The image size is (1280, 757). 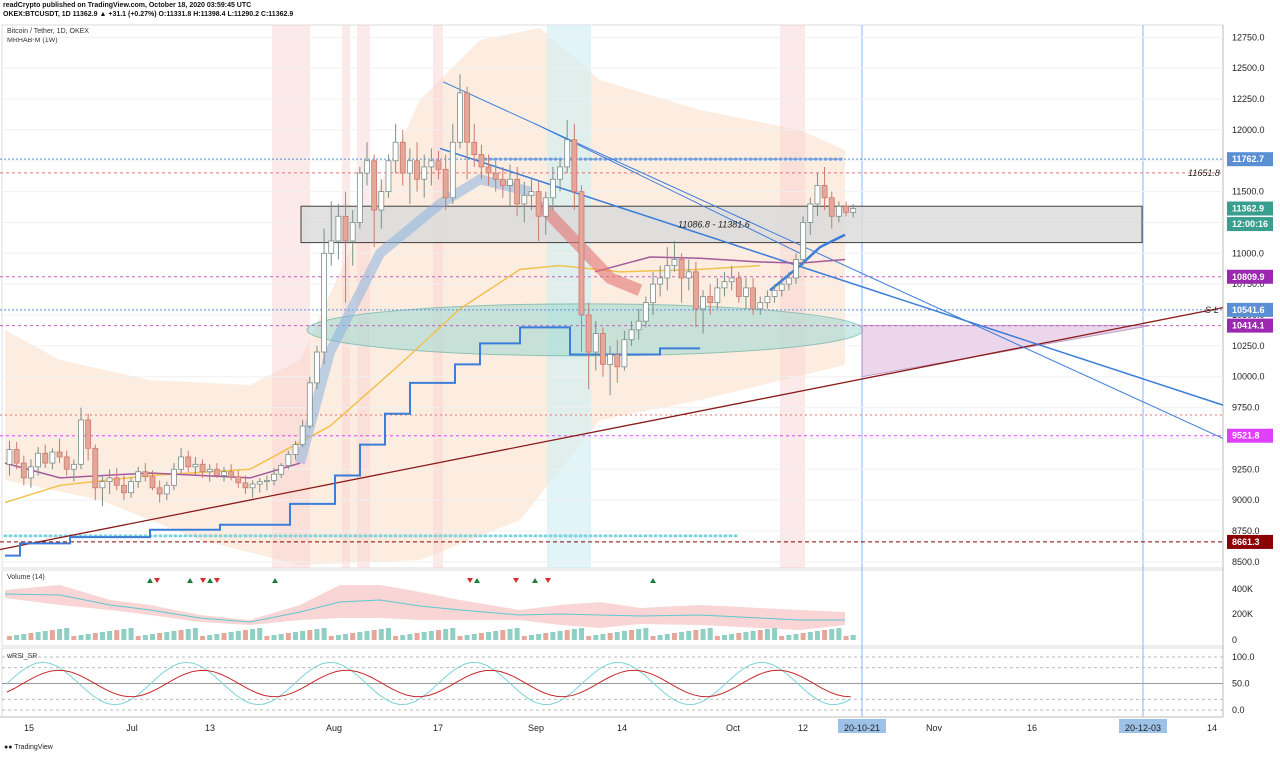 I want to click on indicator-name: MRHAB-M (1W), so click(x=32, y=40).